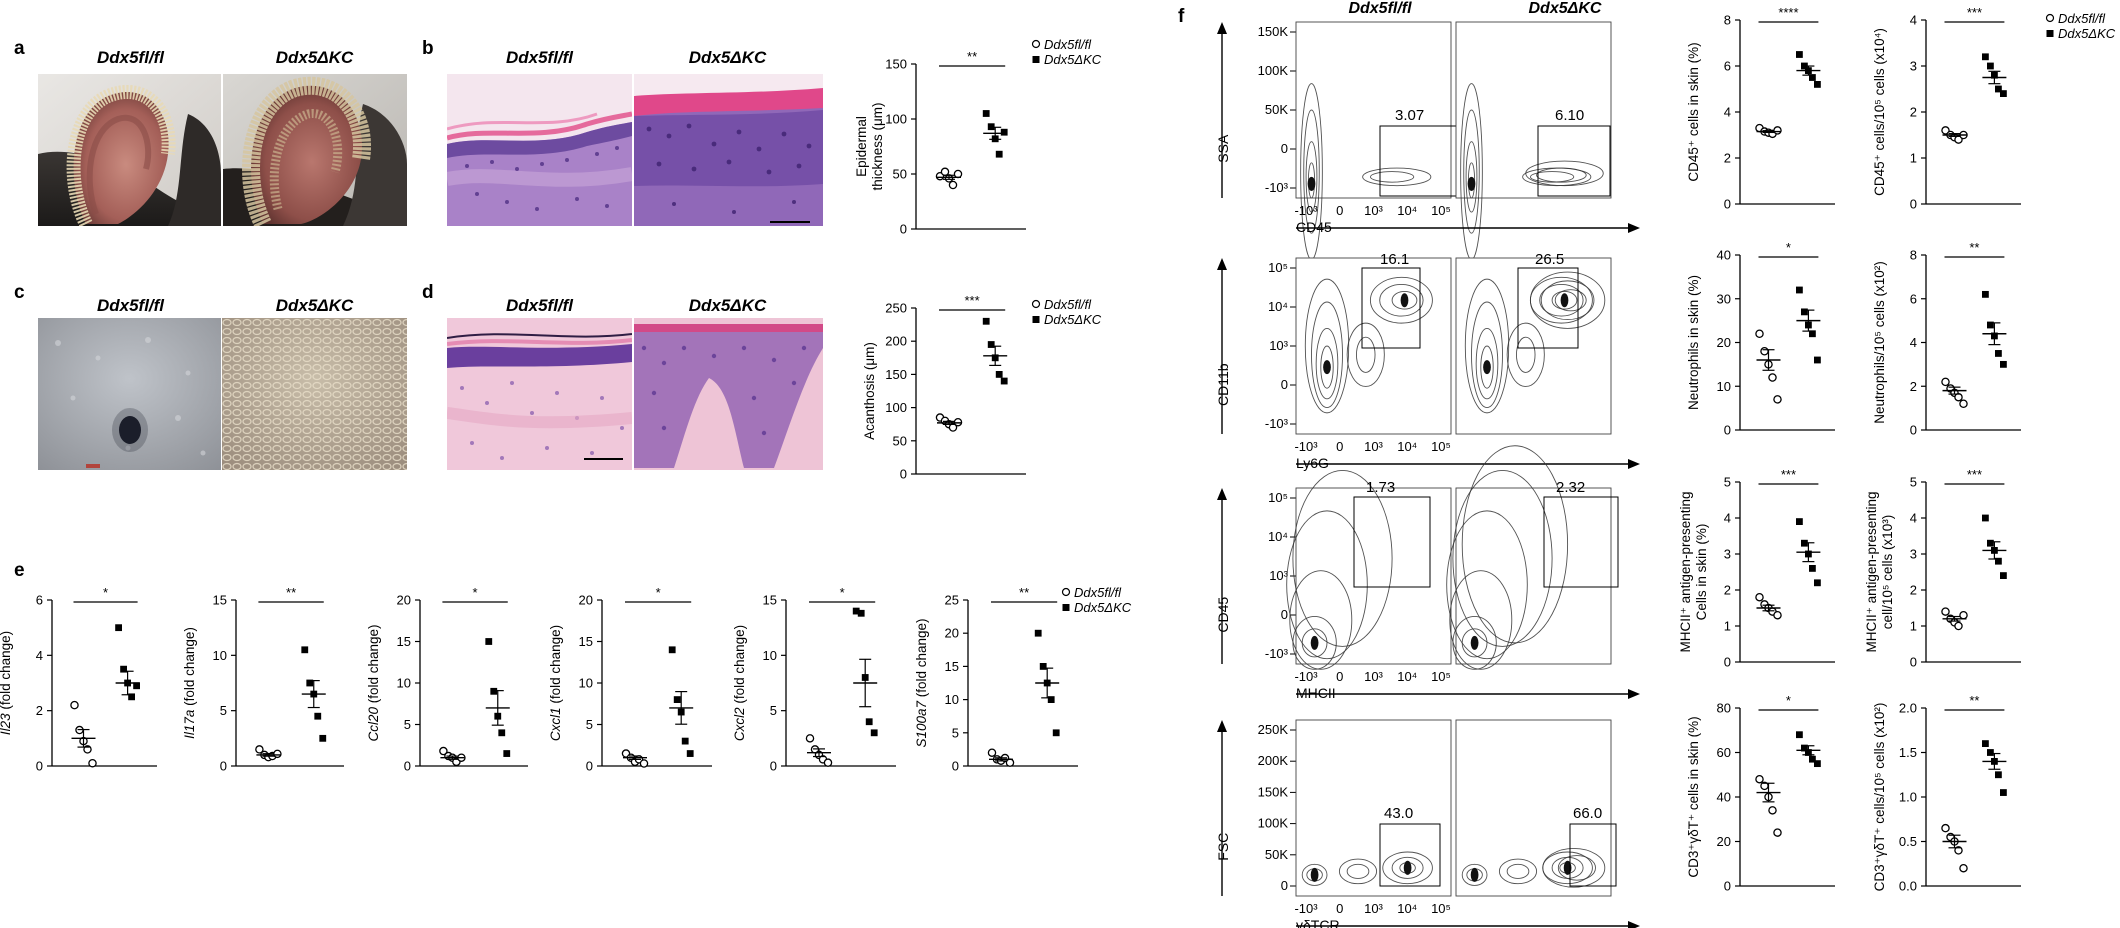  I want to click on flow-y-label: CD11b, so click(1223, 384).